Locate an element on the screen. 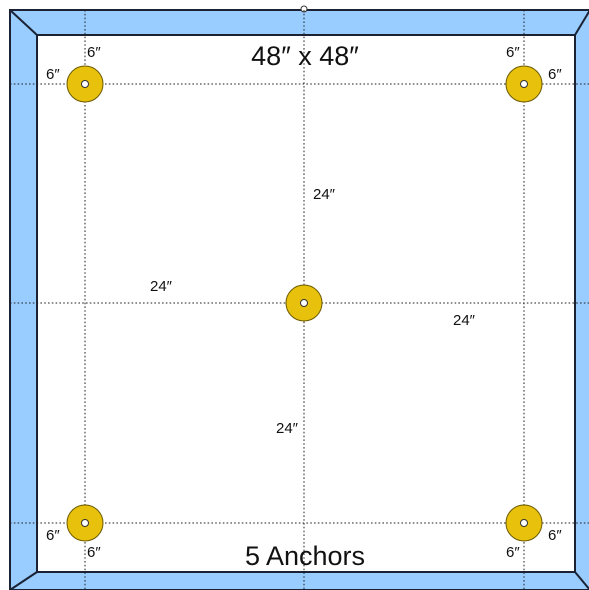 The height and width of the screenshot is (590, 589). anchor-count-label: 5 Anchors is located at coordinates (305, 556).